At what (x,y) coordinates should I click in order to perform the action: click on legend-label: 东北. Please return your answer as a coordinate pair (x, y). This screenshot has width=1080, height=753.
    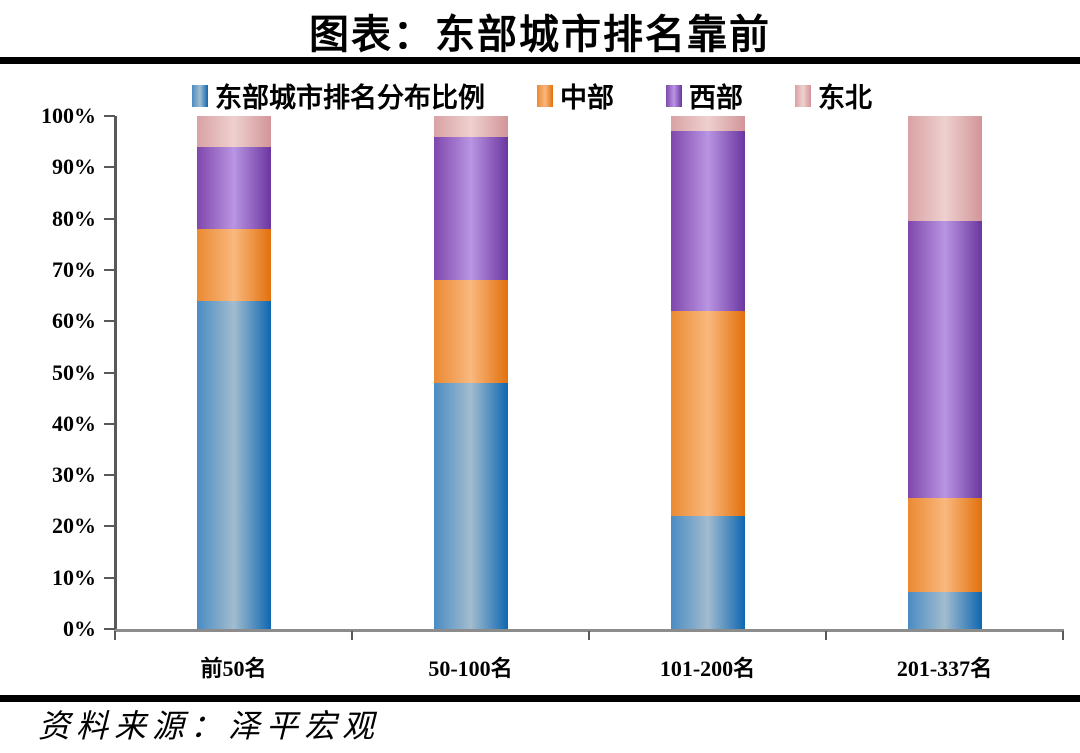
    Looking at the image, I should click on (845, 98).